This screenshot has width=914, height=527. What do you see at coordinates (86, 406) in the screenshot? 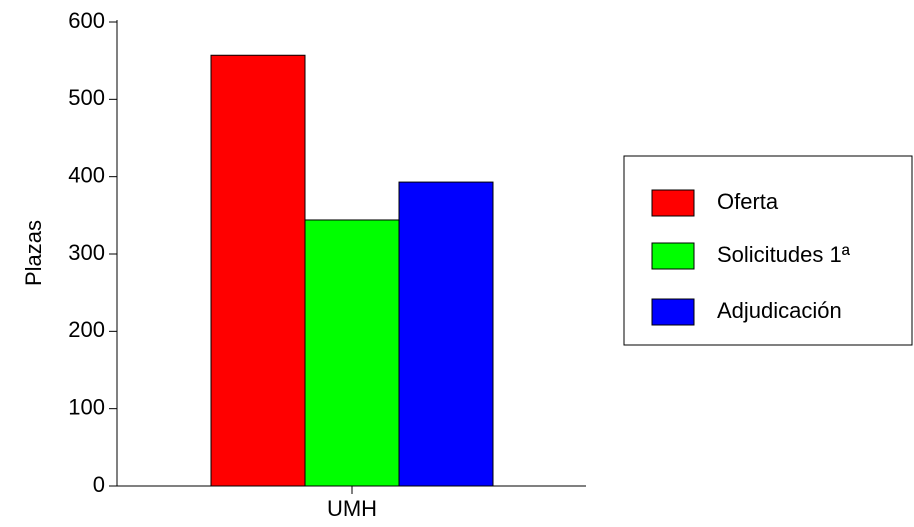
I see `y-tick-label: 100` at bounding box center [86, 406].